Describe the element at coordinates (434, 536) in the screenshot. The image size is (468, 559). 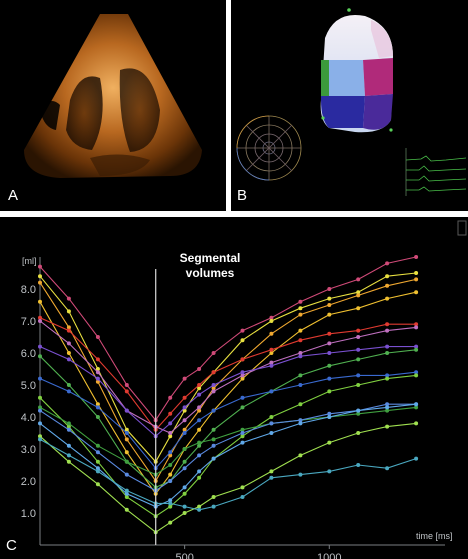
I see `x-axis-unit-label: time [ms]` at that location.